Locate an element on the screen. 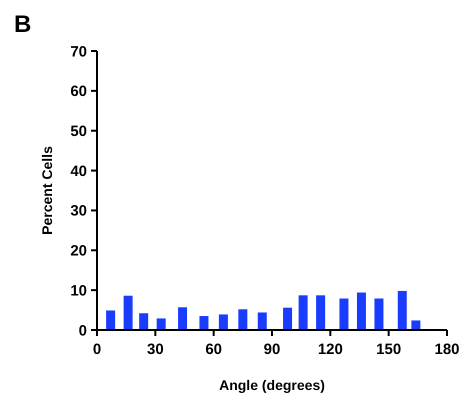 The image size is (467, 402). x-tick-label: 150 is located at coordinates (389, 349).